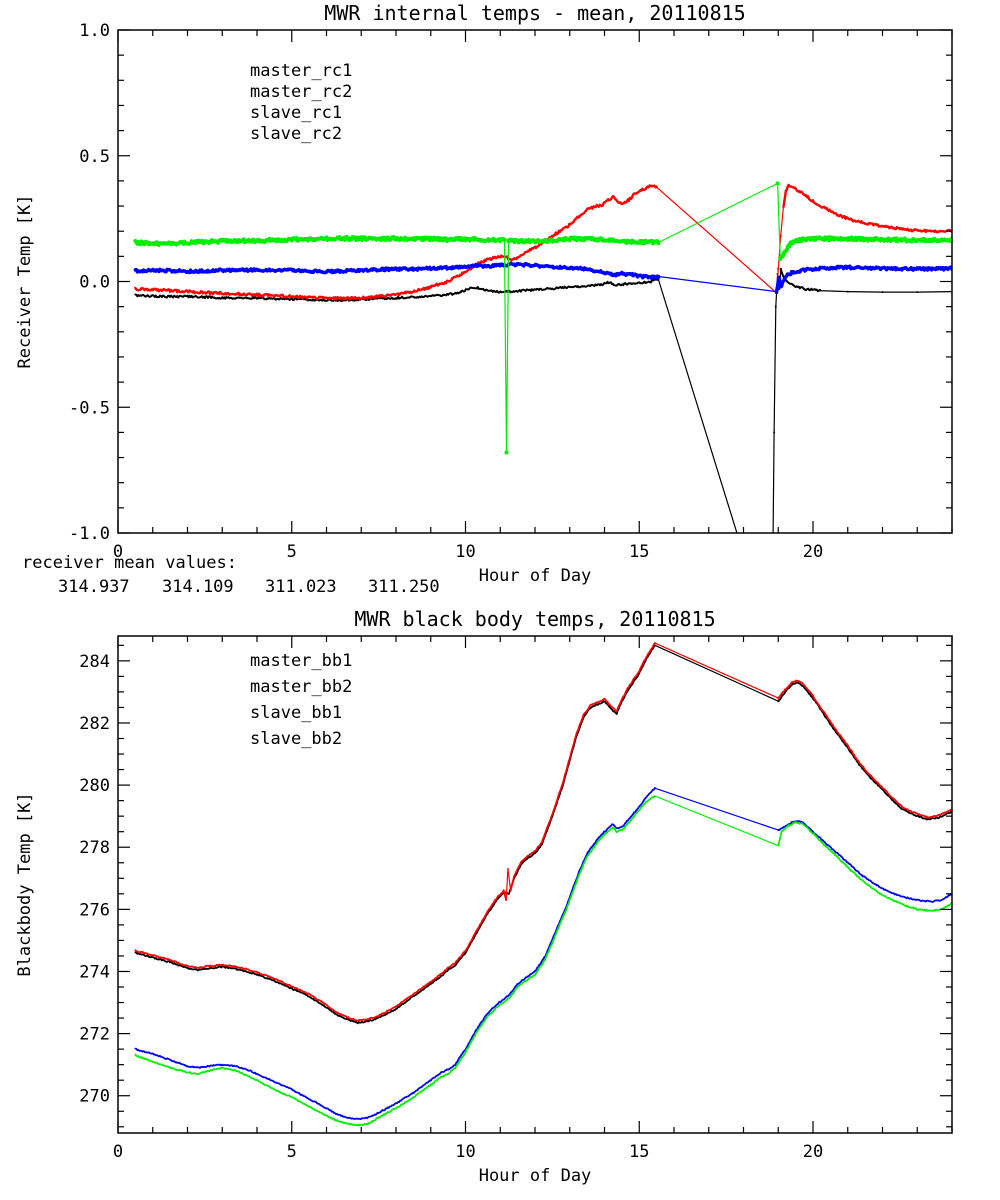 Image resolution: width=1000 pixels, height=1200 pixels. Describe the element at coordinates (89, 408) in the screenshot. I see `y-tick-label: -0.5` at that location.